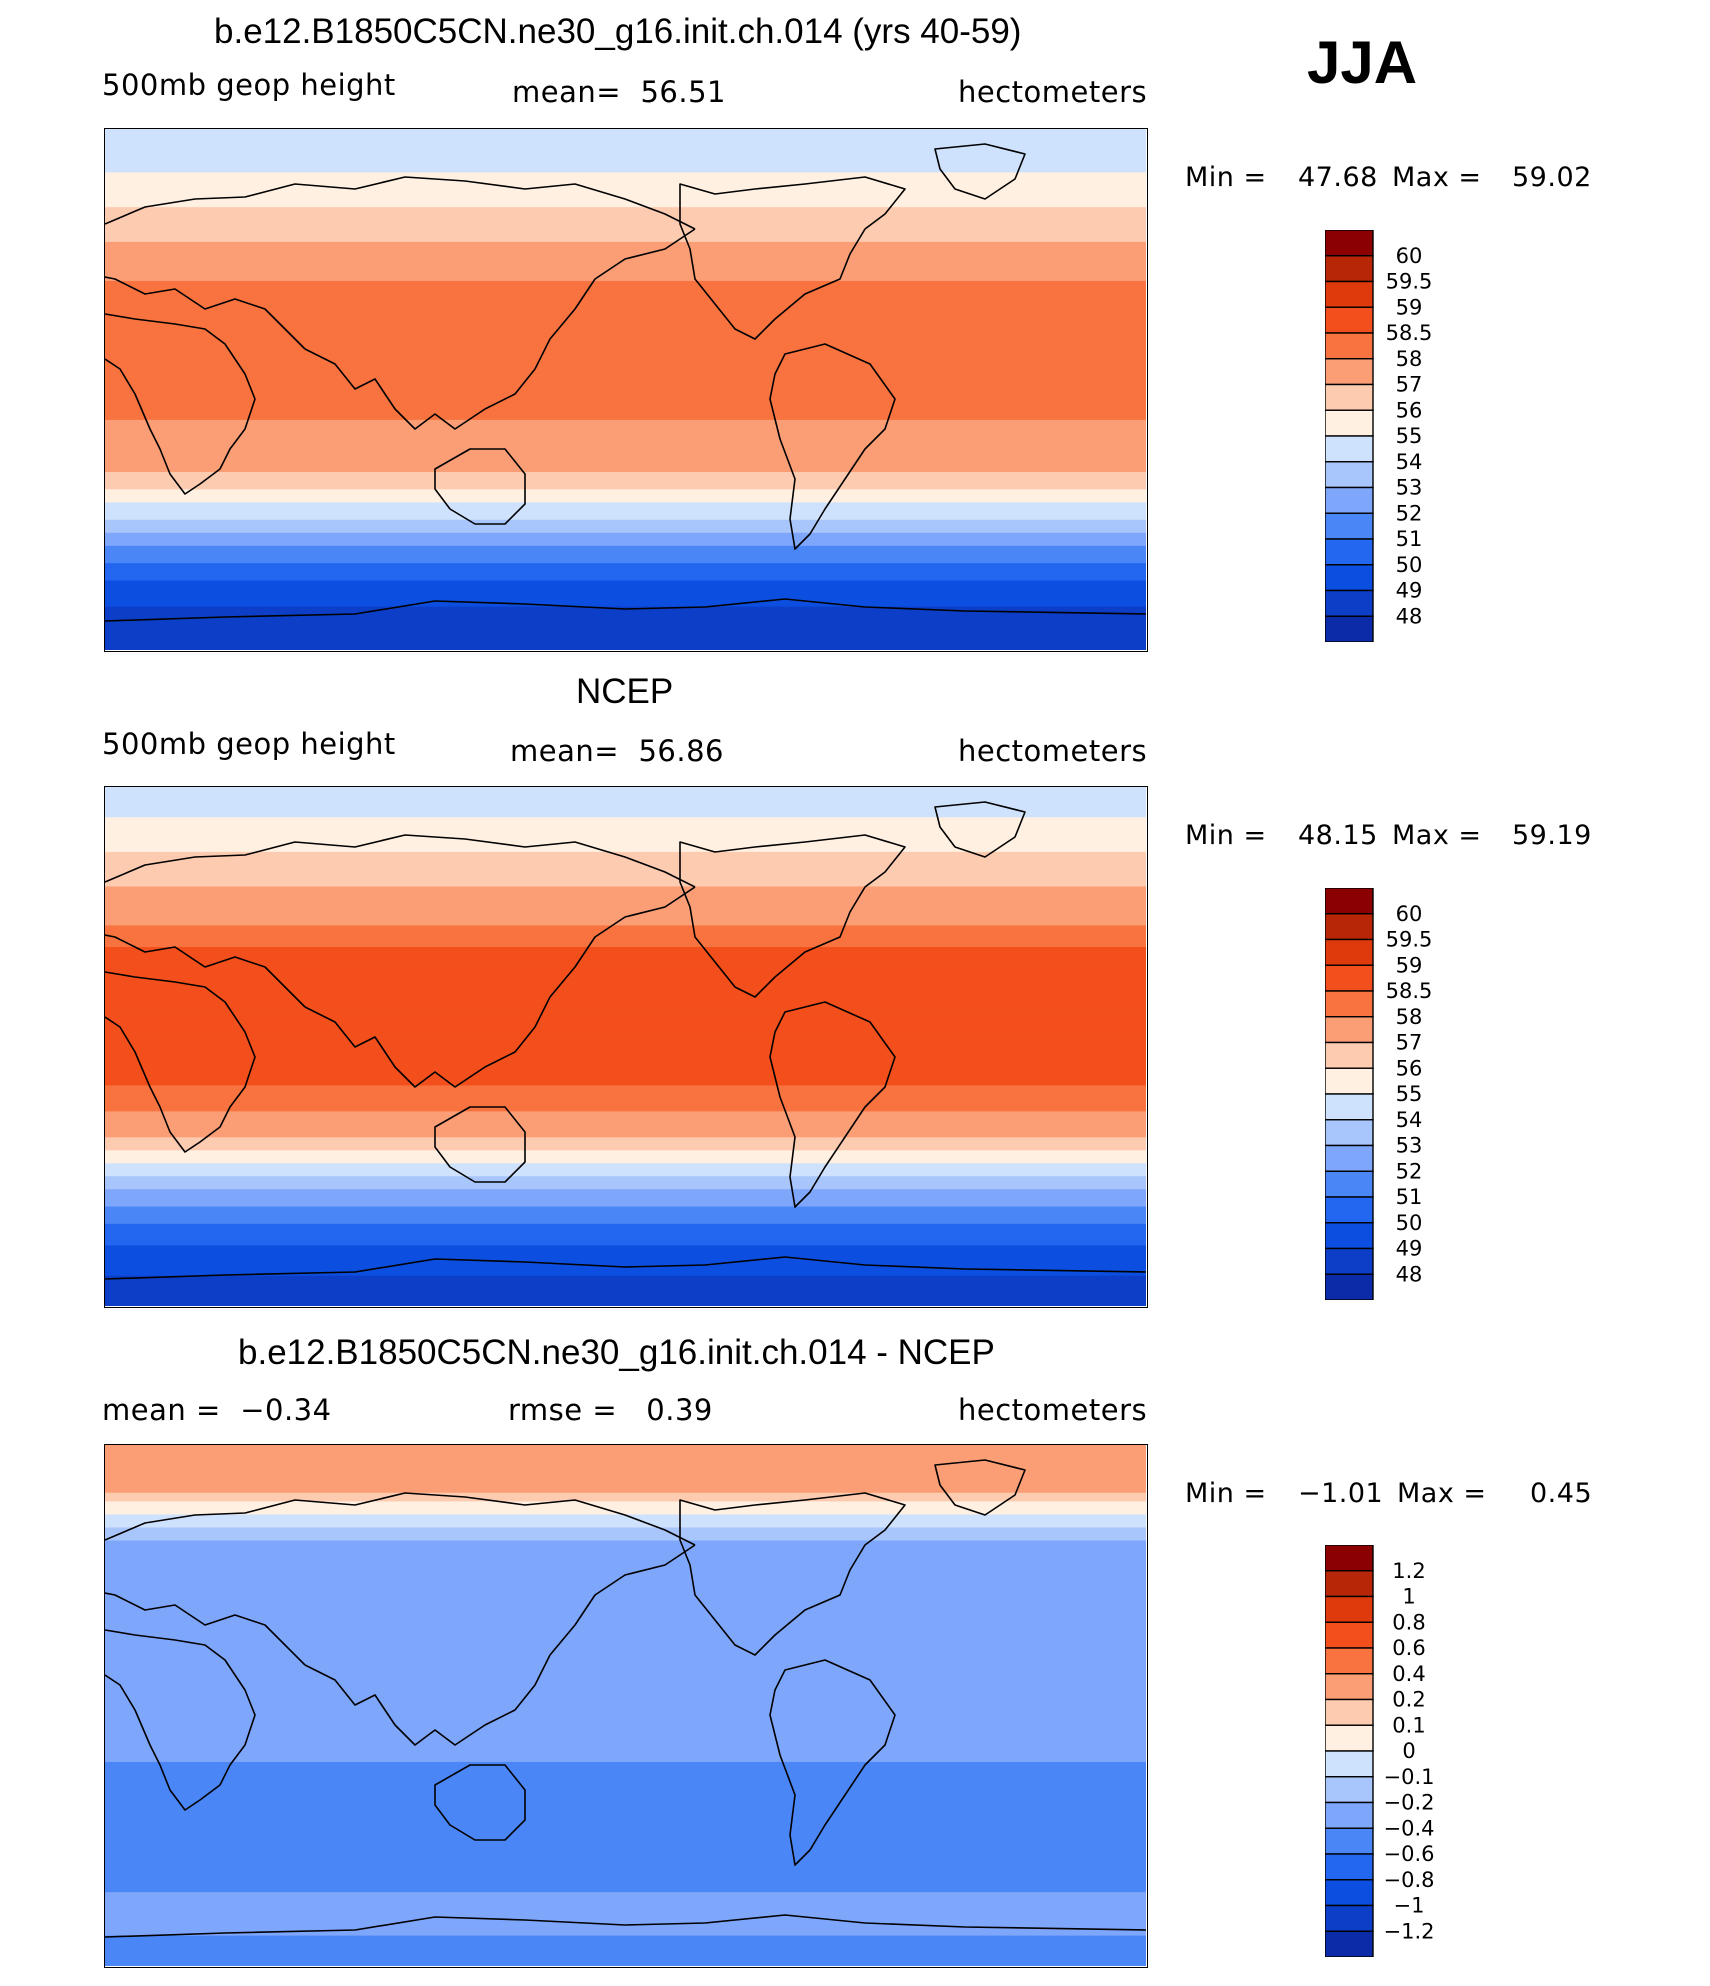 This screenshot has height=1986, width=1710. I want to click on colorbar-tick-label: 52, so click(1409, 1171).